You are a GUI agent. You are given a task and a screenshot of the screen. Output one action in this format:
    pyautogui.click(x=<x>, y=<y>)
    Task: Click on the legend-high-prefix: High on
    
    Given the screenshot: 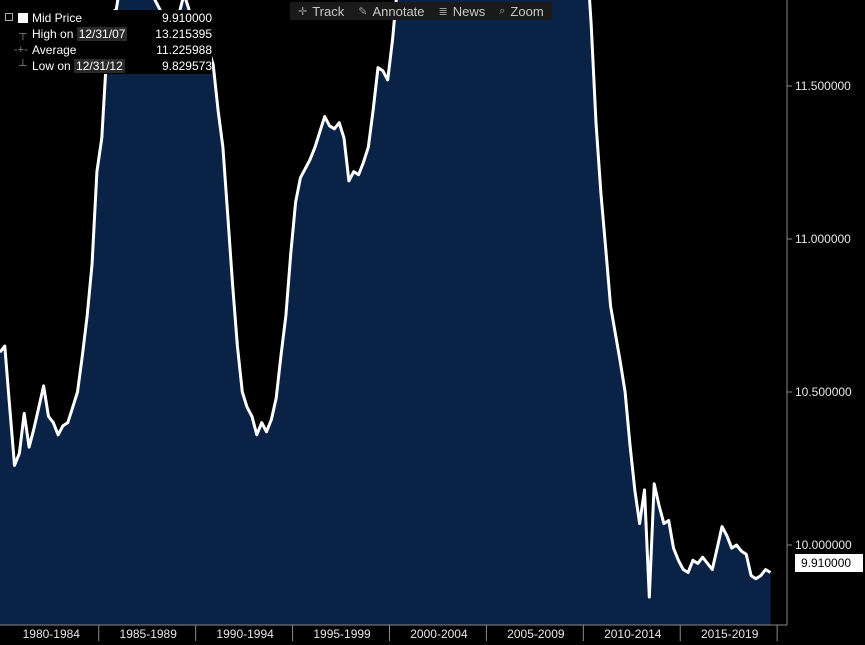 What is the action you would take?
    pyautogui.click(x=54, y=34)
    